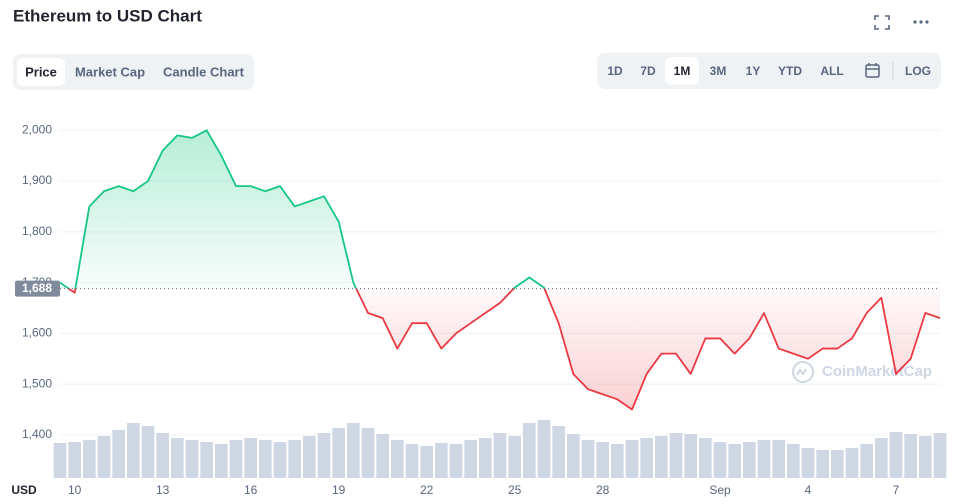 The image size is (956, 504). I want to click on x-tick-label: 4, so click(808, 490).